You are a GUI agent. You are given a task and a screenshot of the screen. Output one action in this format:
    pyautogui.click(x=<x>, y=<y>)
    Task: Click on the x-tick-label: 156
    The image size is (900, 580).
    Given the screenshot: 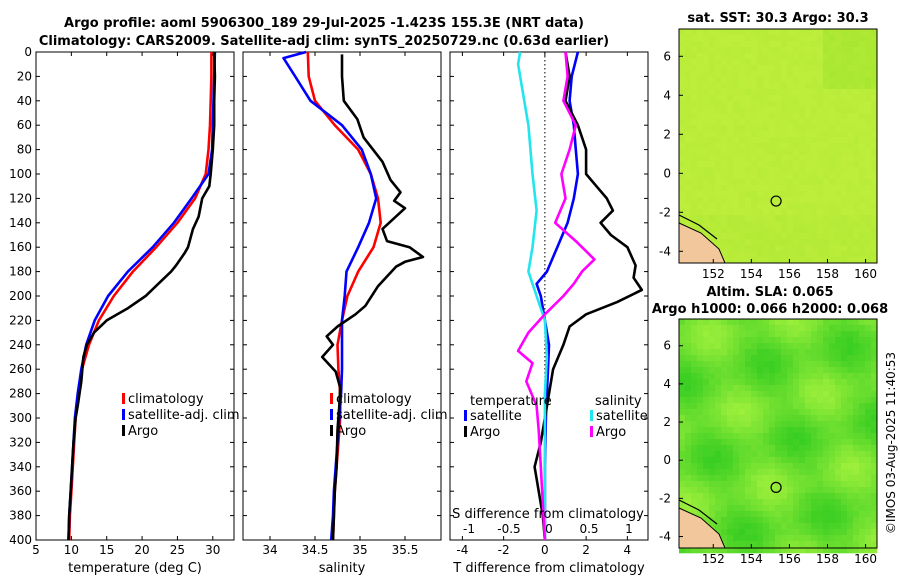 What is the action you would take?
    pyautogui.click(x=789, y=274)
    